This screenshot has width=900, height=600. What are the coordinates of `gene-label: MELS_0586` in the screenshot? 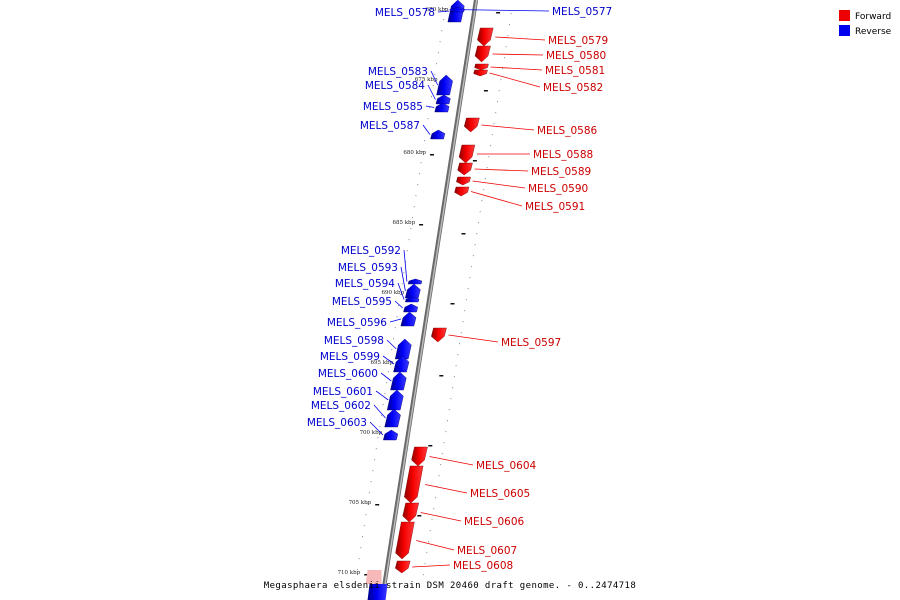 It's located at (567, 131).